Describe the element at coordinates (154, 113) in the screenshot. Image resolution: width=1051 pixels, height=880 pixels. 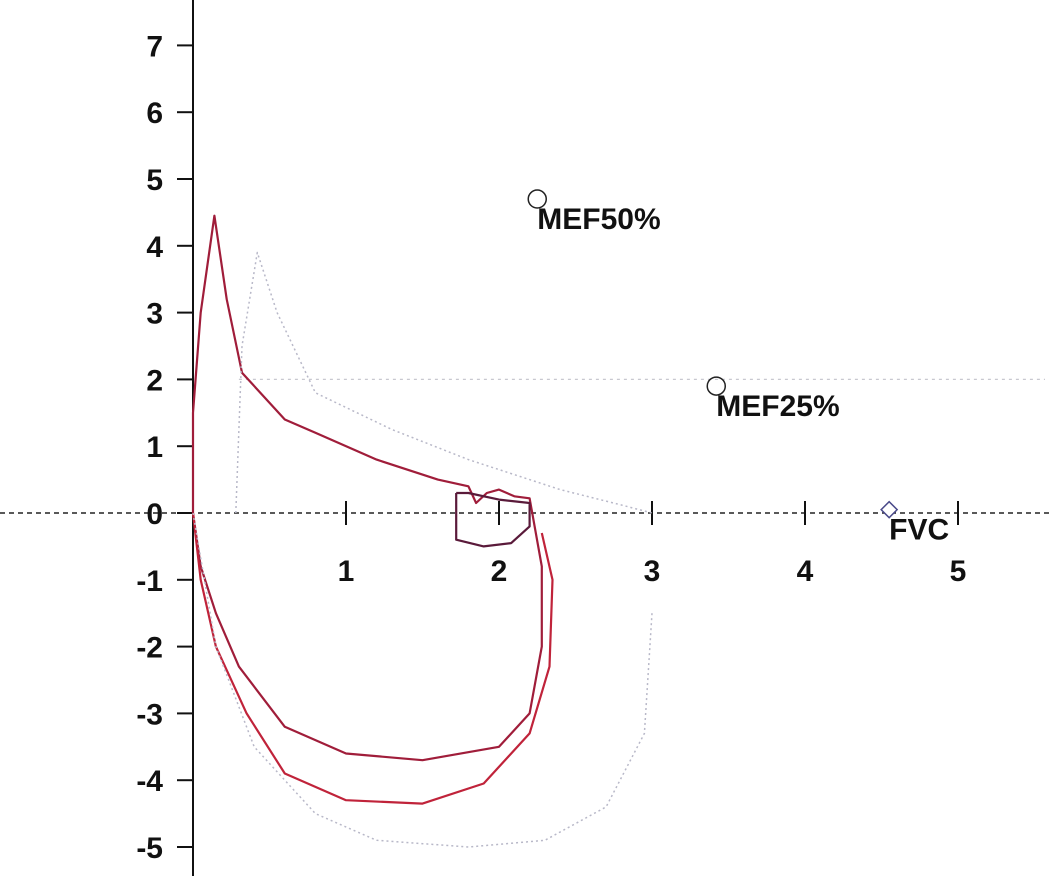
I see `y-tick-label: 6` at that location.